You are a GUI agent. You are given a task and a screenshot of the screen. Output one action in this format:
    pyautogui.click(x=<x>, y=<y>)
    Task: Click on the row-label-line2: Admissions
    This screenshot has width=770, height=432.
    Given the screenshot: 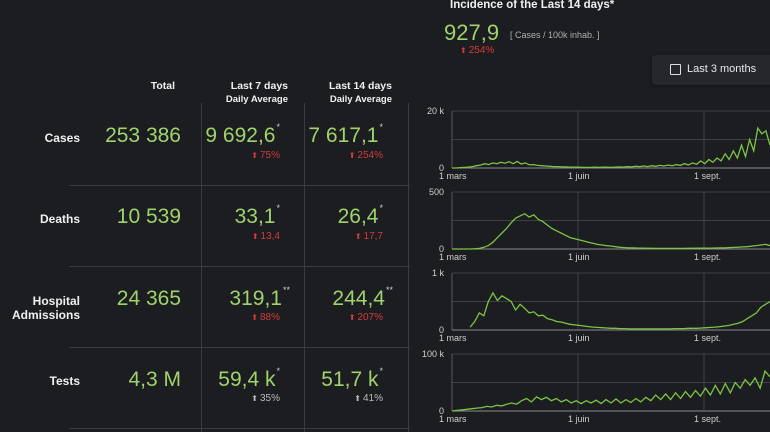 What is the action you would take?
    pyautogui.click(x=45, y=315)
    